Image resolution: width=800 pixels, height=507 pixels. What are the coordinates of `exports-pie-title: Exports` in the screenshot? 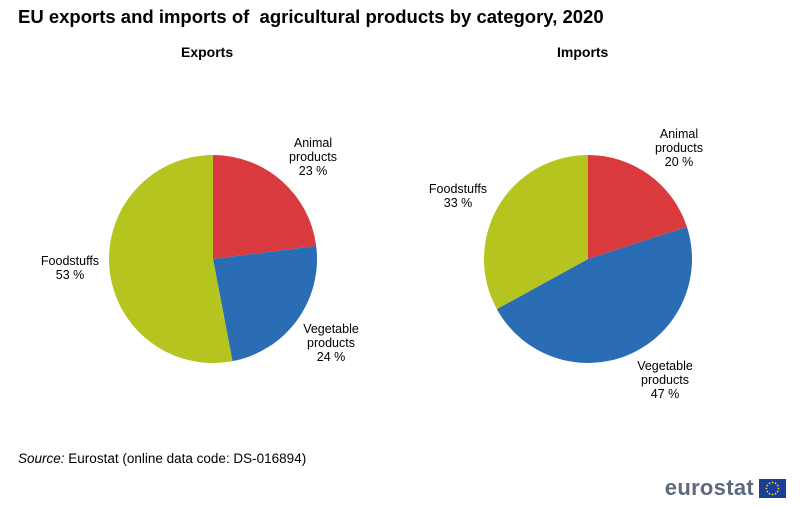 It's located at (207, 52).